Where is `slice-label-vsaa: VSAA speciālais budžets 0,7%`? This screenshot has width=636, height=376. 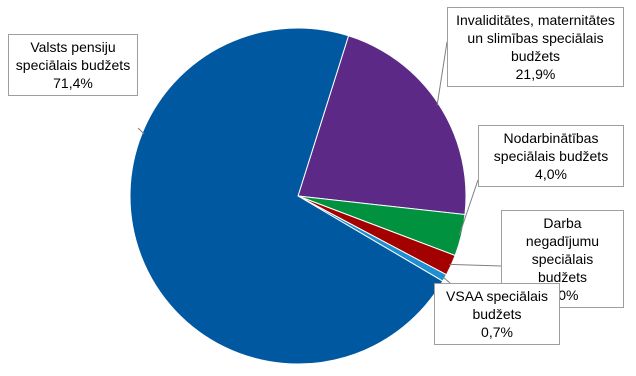
slice-label-vsaa: VSAA speciālais budžets 0,7% is located at coordinates (497, 314).